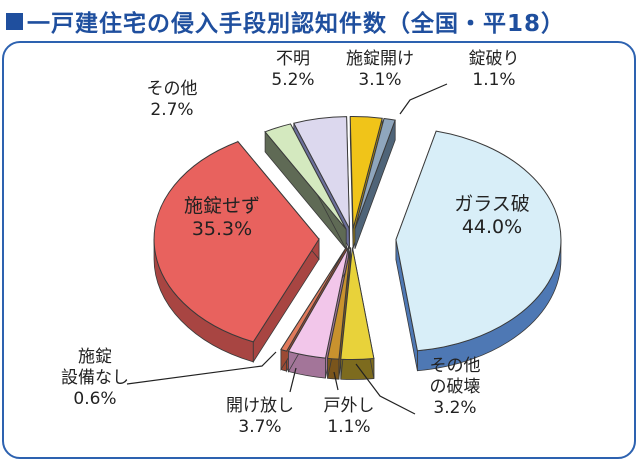 This screenshot has width=640, height=461. What do you see at coordinates (222, 206) in the screenshot?
I see `slice-name: 施錠せず` at bounding box center [222, 206].